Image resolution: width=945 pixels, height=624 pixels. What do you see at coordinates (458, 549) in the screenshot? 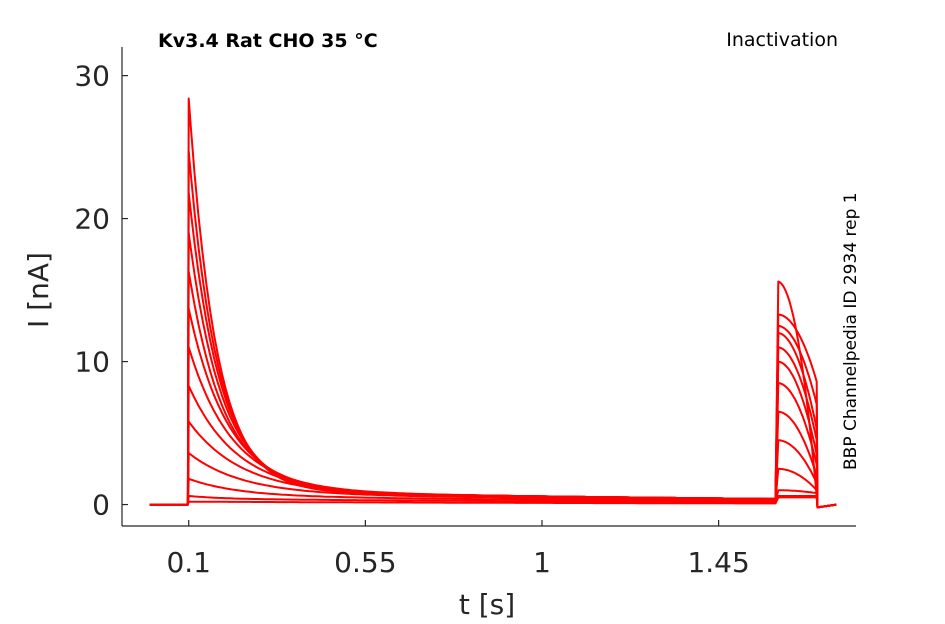
I see `x-axis-ticks: 0.1 0.55 1 1.45` at bounding box center [458, 549].